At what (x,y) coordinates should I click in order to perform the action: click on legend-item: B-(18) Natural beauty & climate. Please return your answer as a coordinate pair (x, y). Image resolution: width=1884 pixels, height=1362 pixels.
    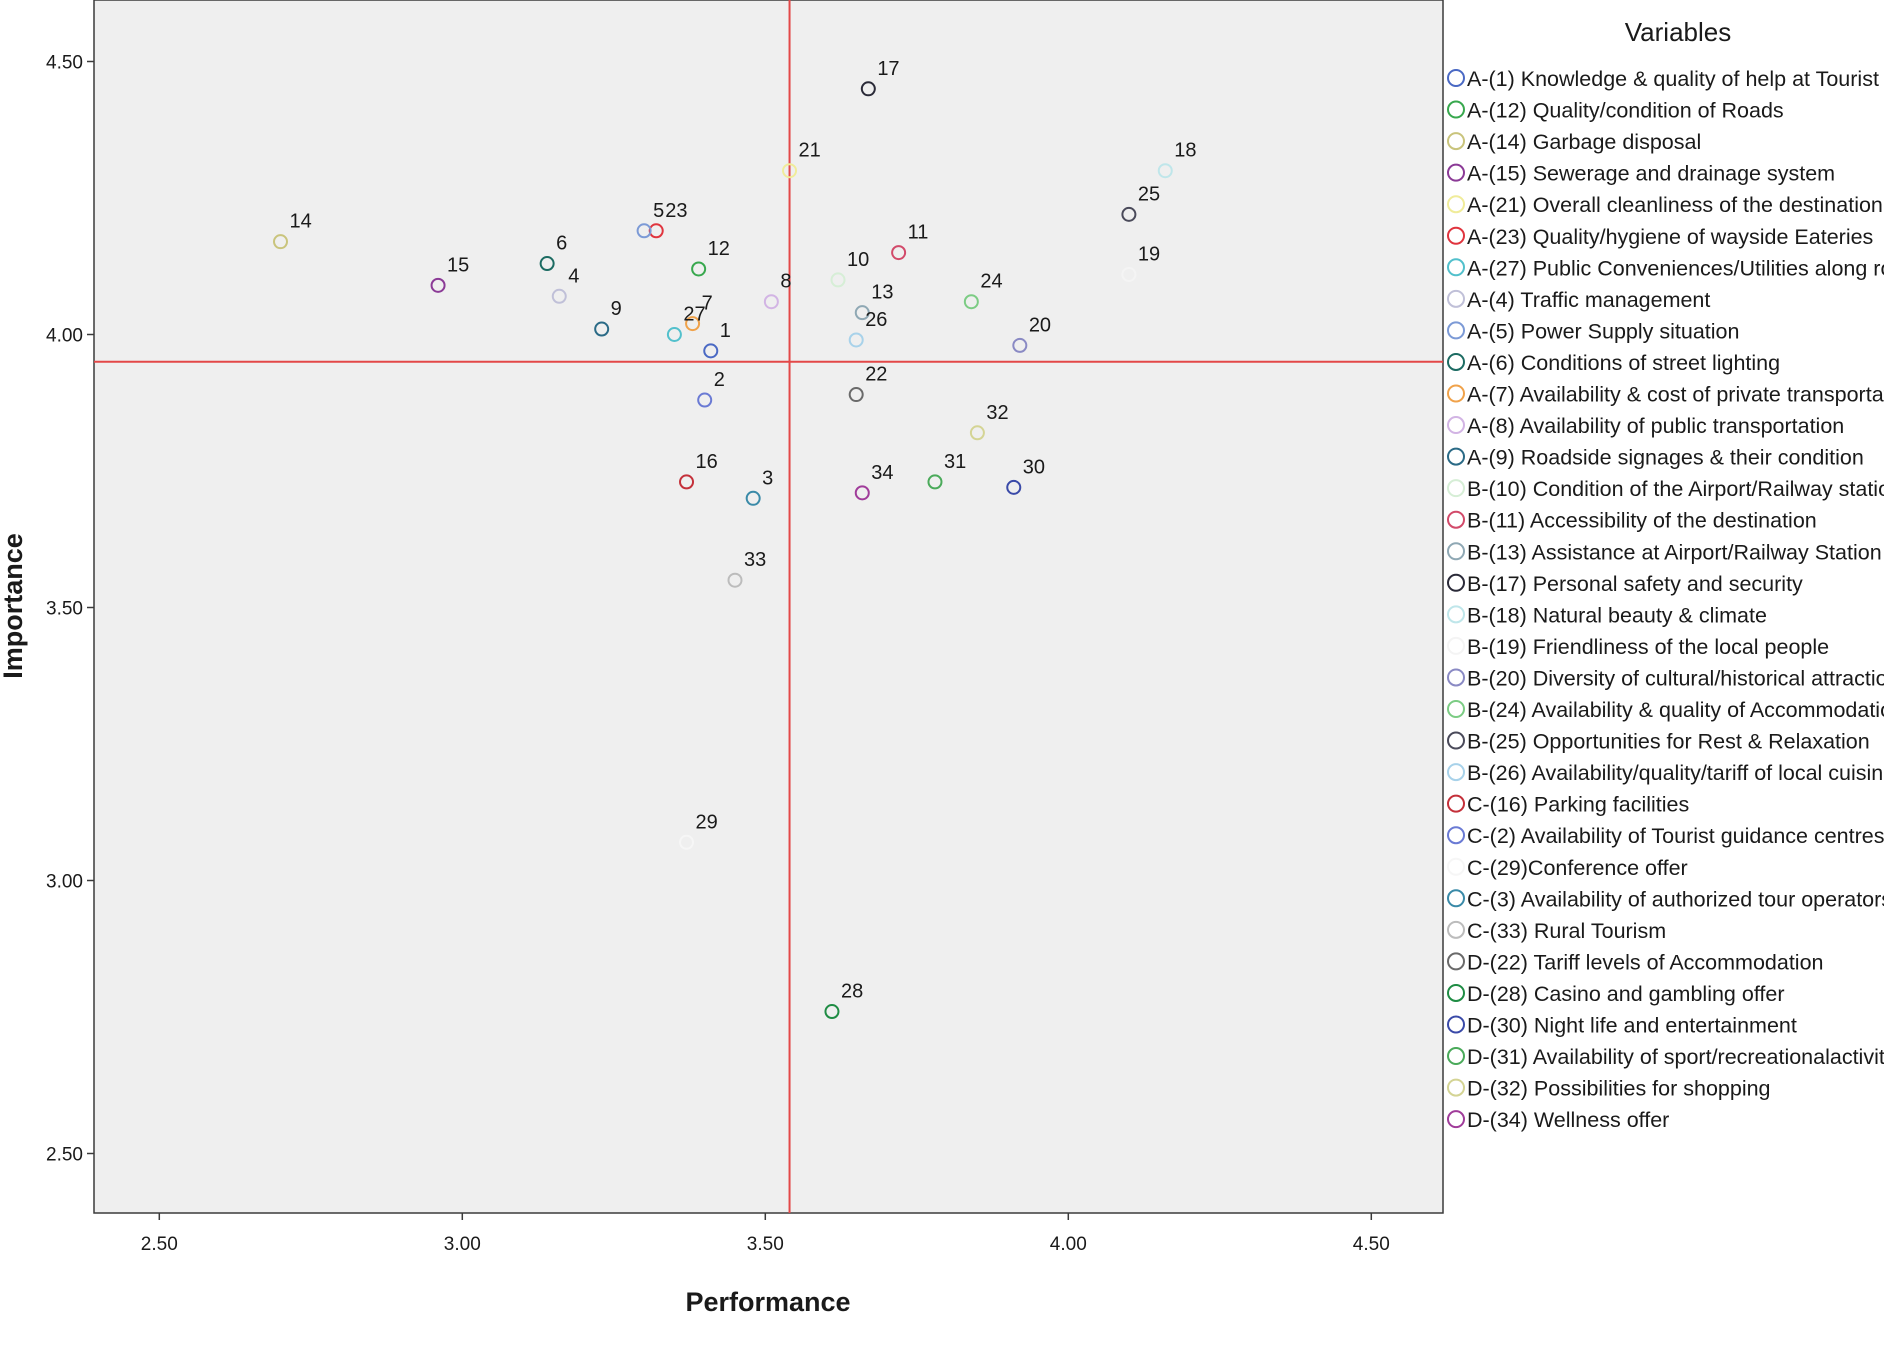
    Looking at the image, I should click on (1607, 615).